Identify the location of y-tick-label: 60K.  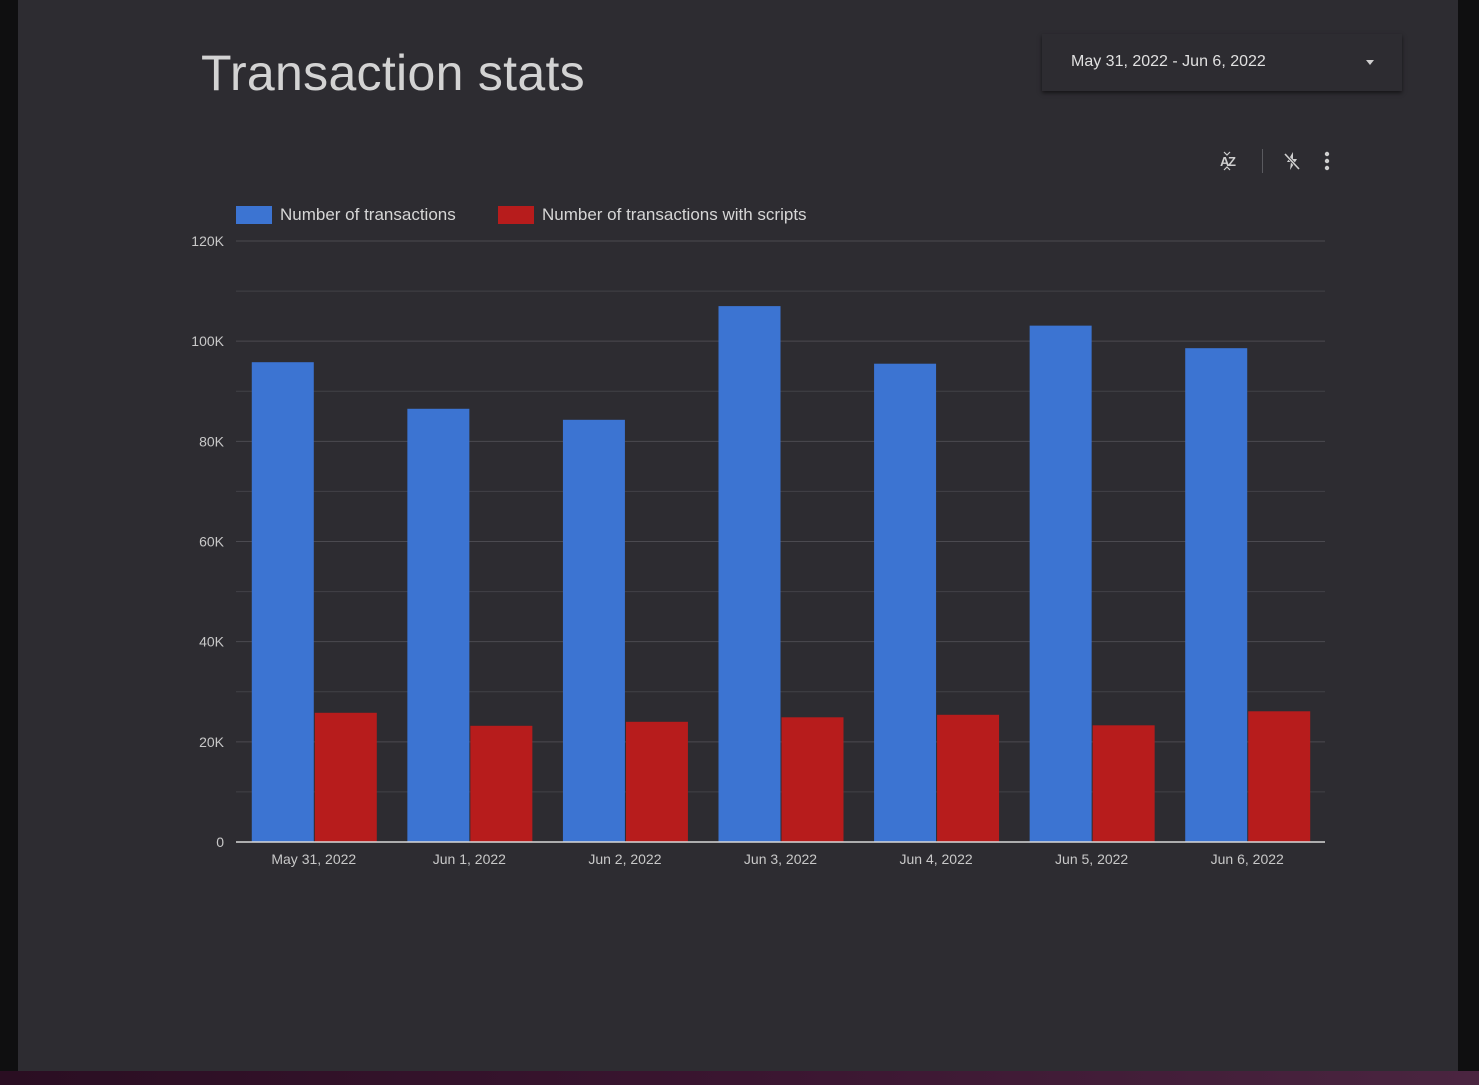
(212, 542).